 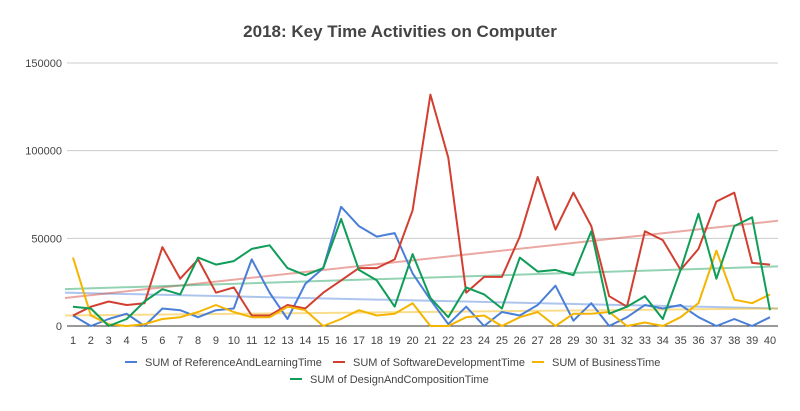 What do you see at coordinates (520, 341) in the screenshot?
I see `x-tick-label: 26` at bounding box center [520, 341].